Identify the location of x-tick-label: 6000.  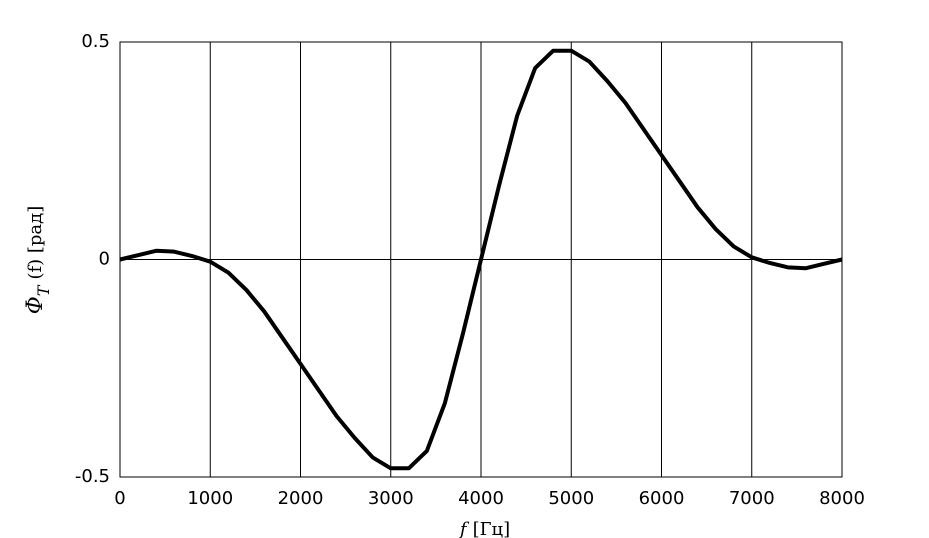
(662, 498).